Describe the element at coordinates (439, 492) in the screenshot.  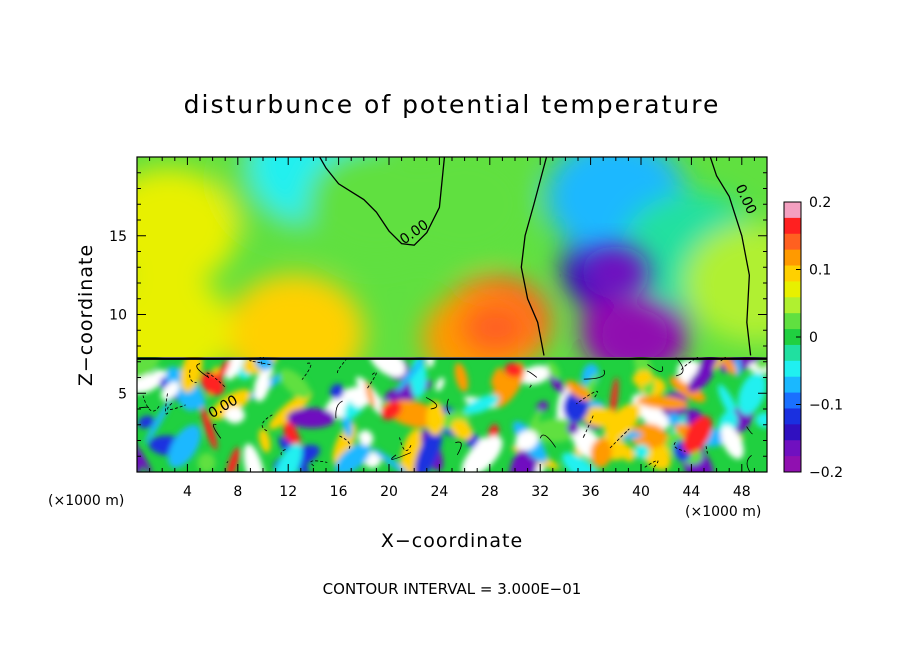
I see `x-tick-label: 24` at that location.